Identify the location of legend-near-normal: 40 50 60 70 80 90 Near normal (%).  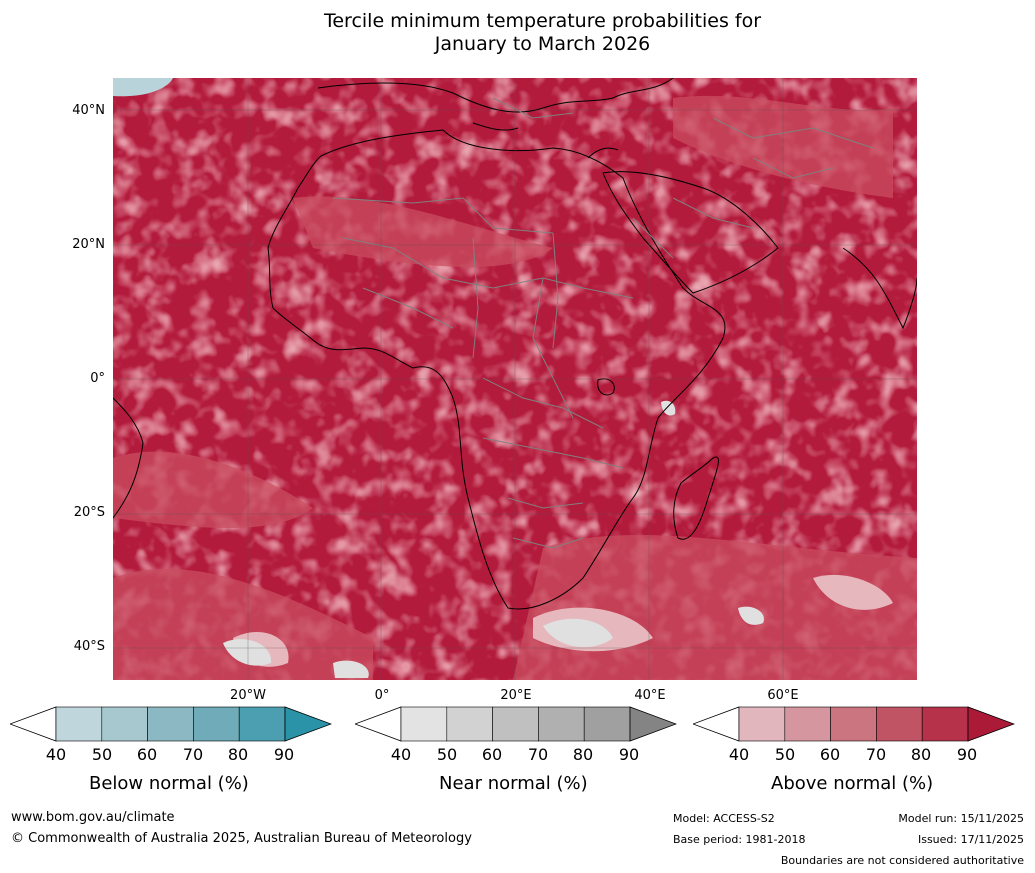
(515, 749).